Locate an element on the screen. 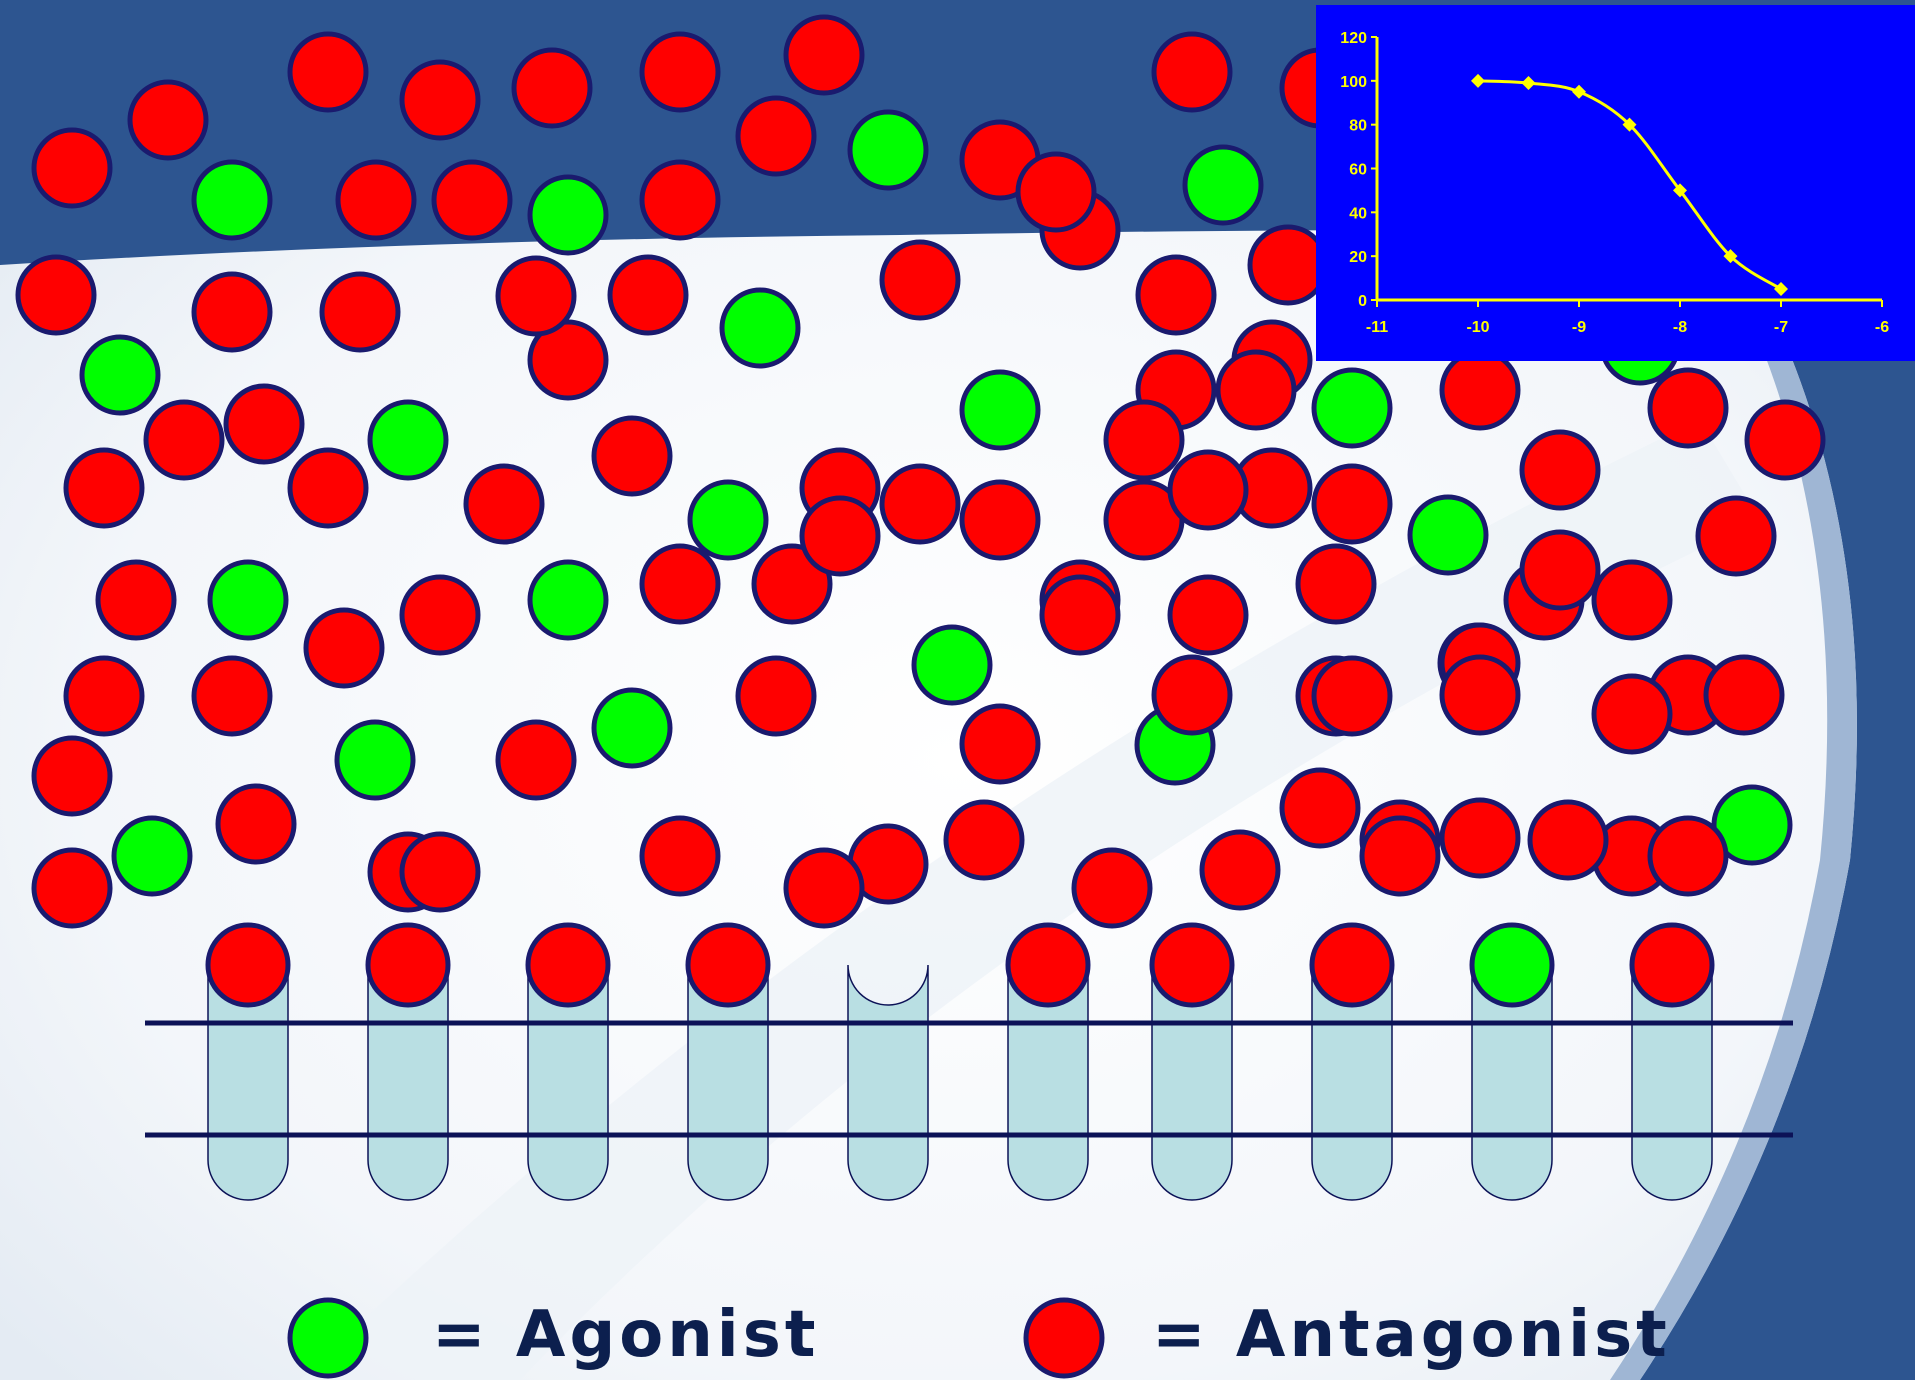  x-tick-label: -7 is located at coordinates (1781, 327).